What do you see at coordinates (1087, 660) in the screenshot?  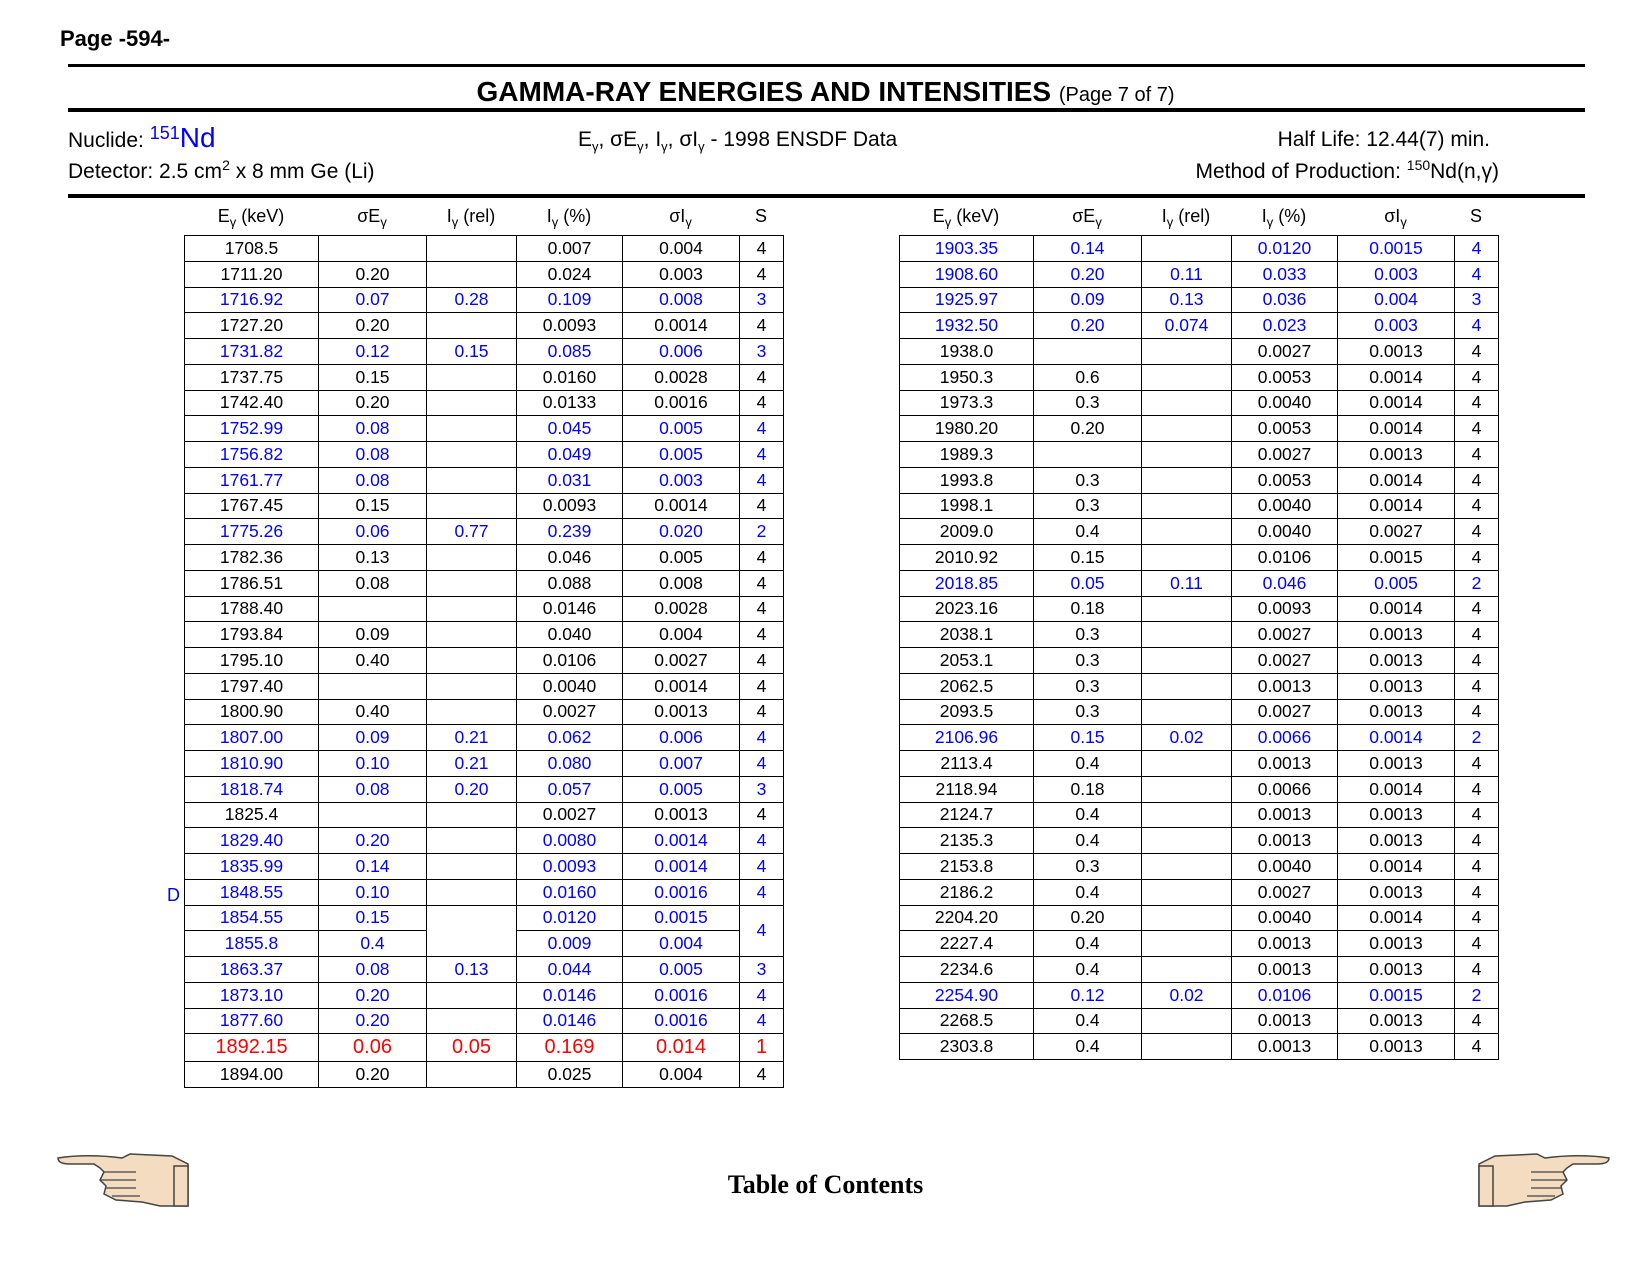 I see `energy-uncertainty-cell: 0.3` at bounding box center [1087, 660].